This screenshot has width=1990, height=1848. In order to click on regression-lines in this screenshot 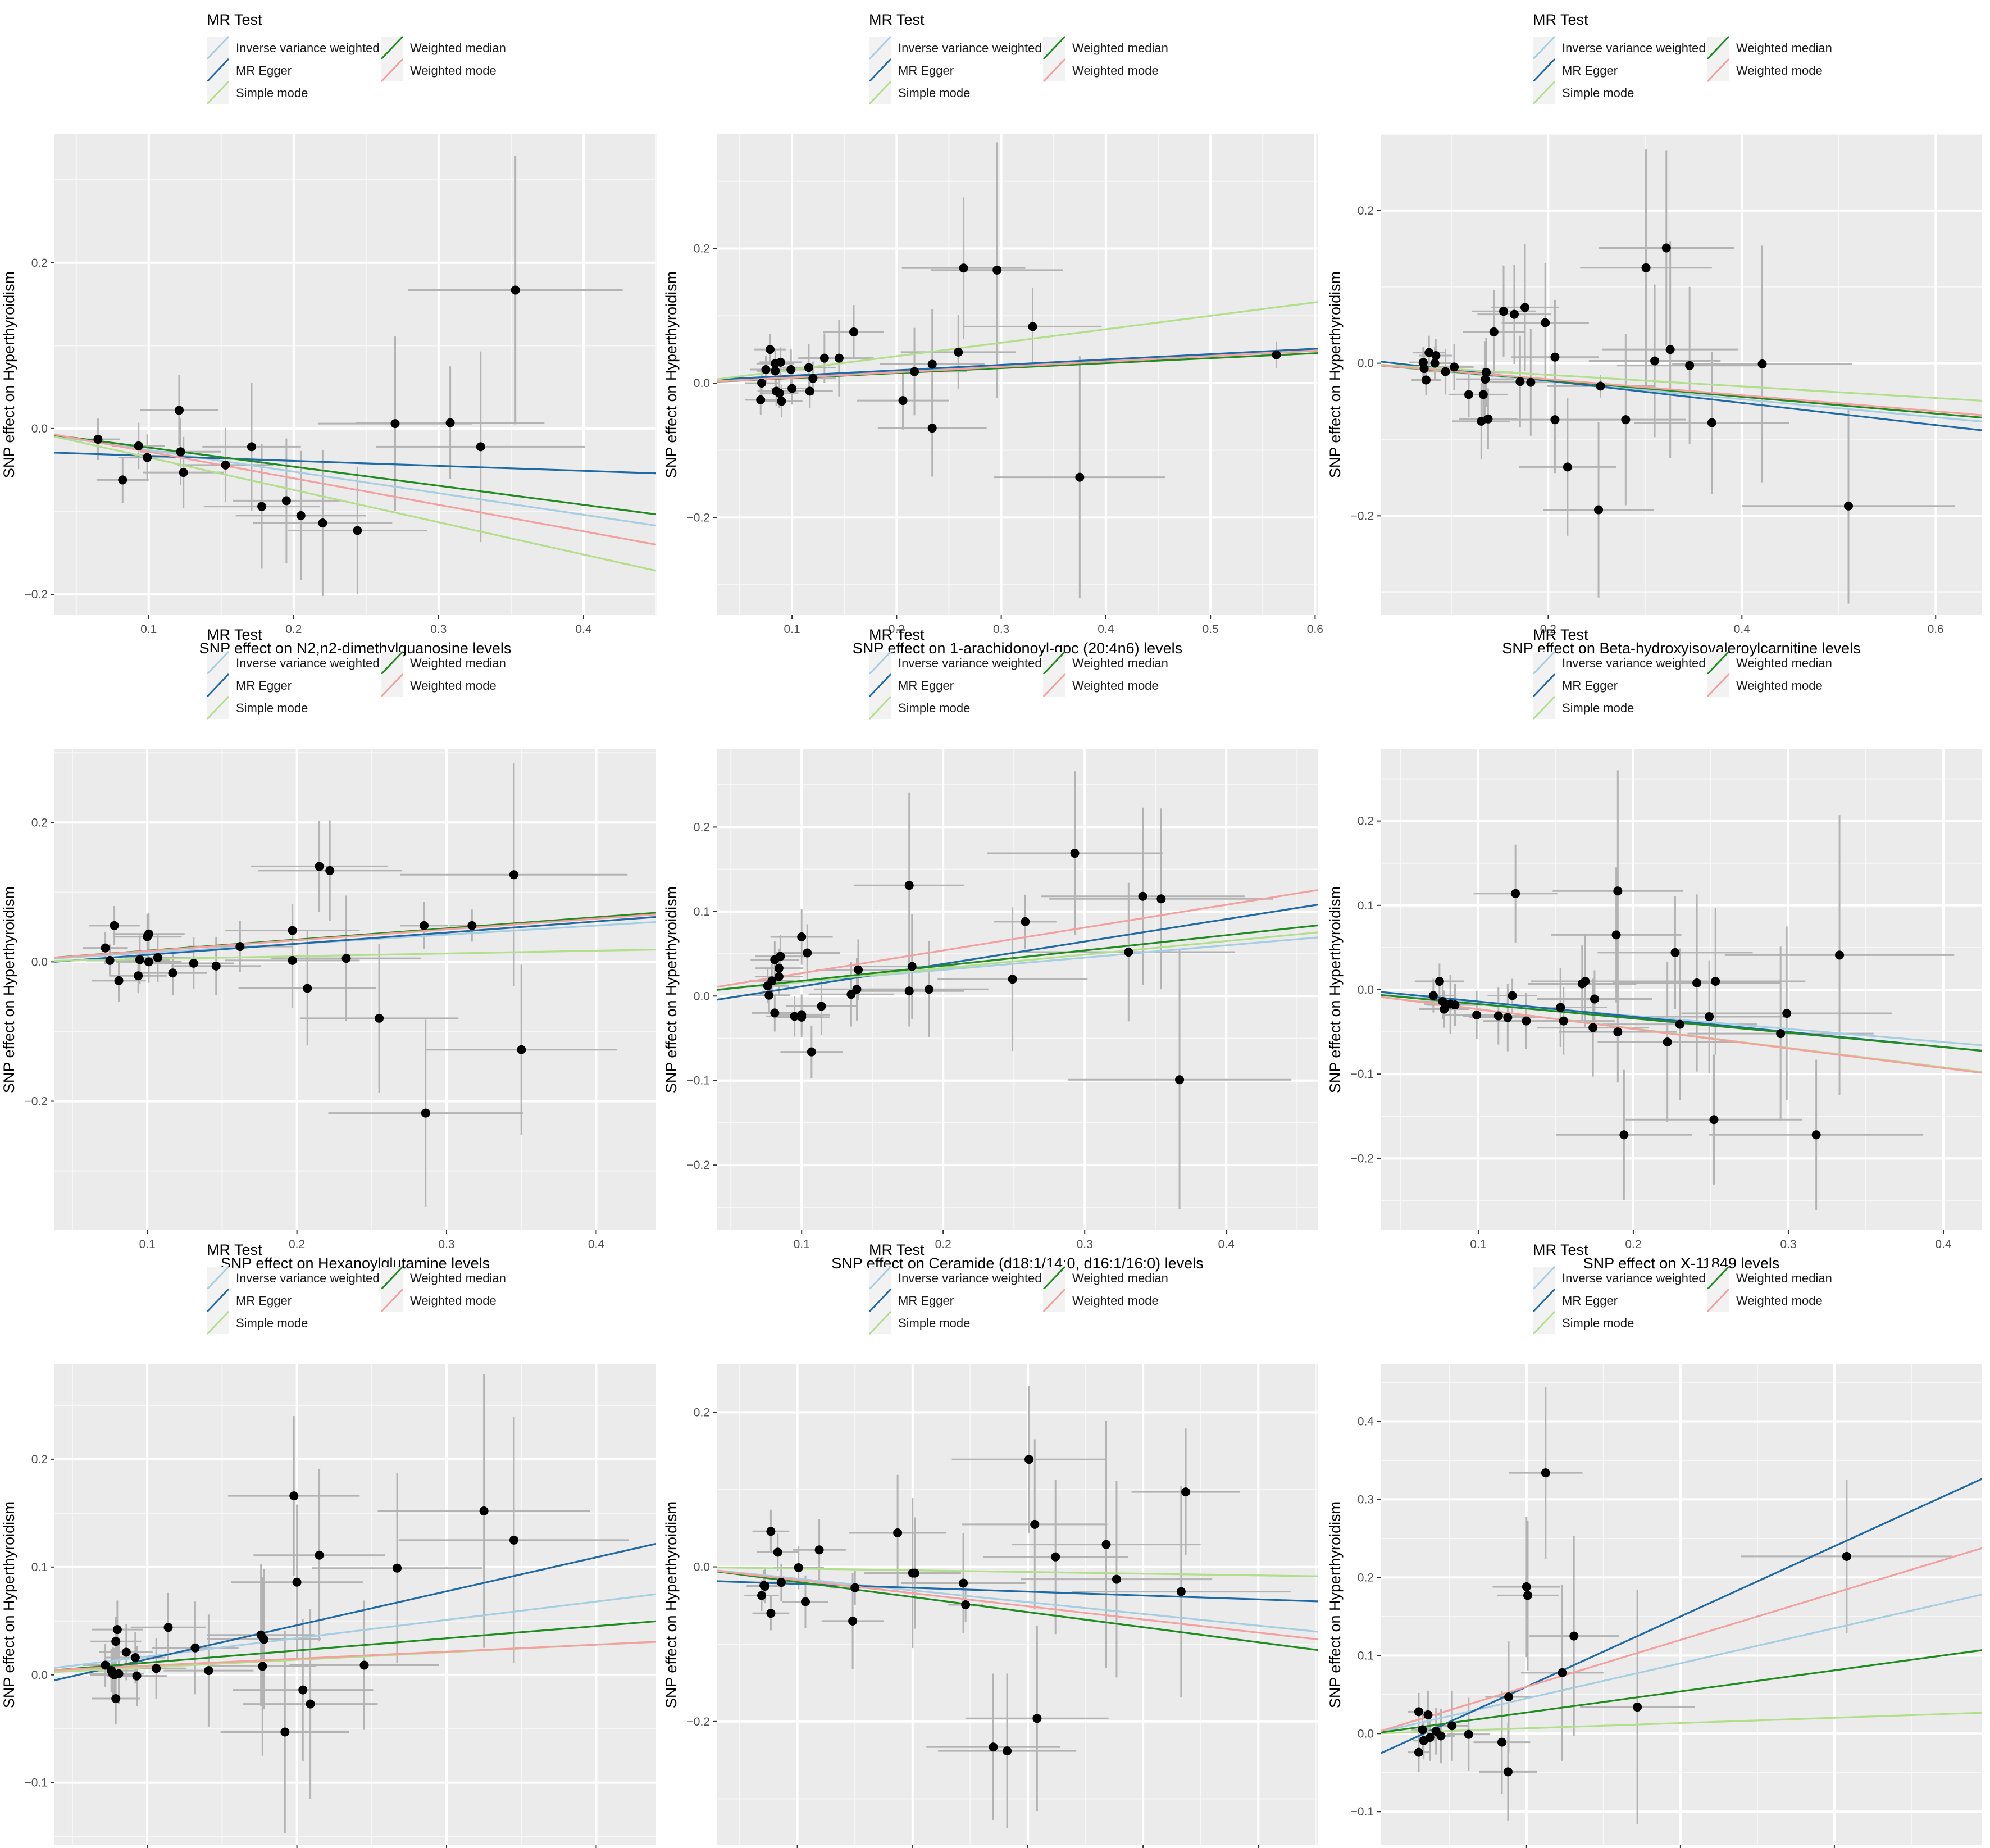, I will do `click(1018, 945)`.